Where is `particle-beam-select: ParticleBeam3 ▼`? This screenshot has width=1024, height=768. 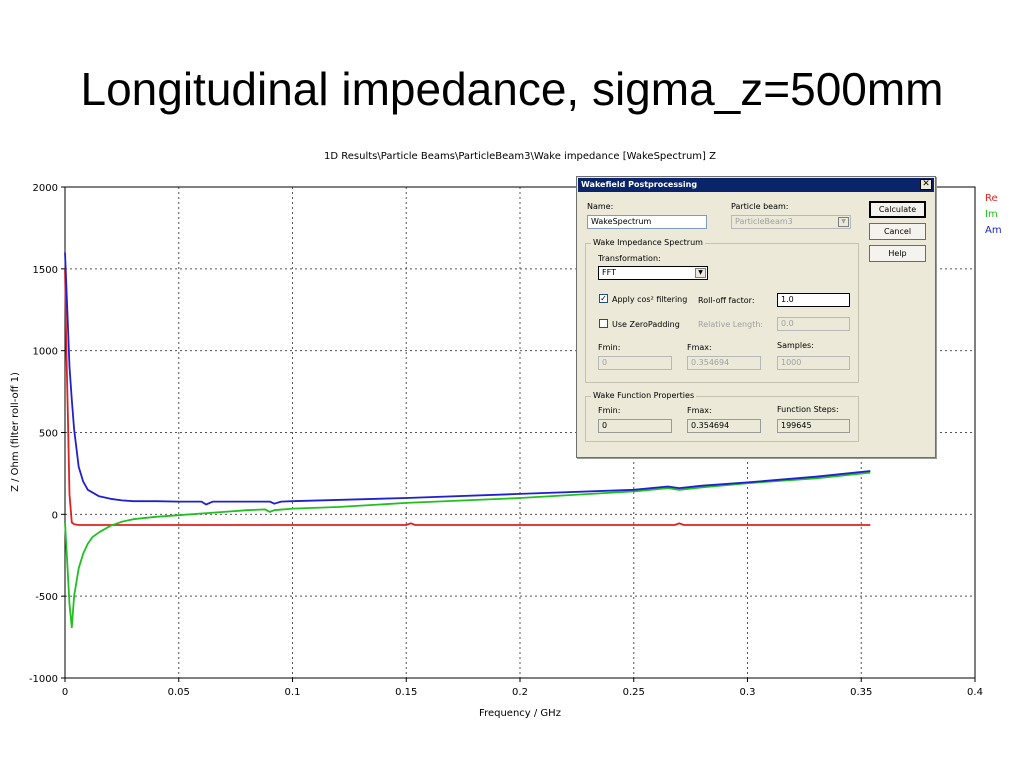
particle-beam-select: ParticleBeam3 ▼ is located at coordinates (791, 222).